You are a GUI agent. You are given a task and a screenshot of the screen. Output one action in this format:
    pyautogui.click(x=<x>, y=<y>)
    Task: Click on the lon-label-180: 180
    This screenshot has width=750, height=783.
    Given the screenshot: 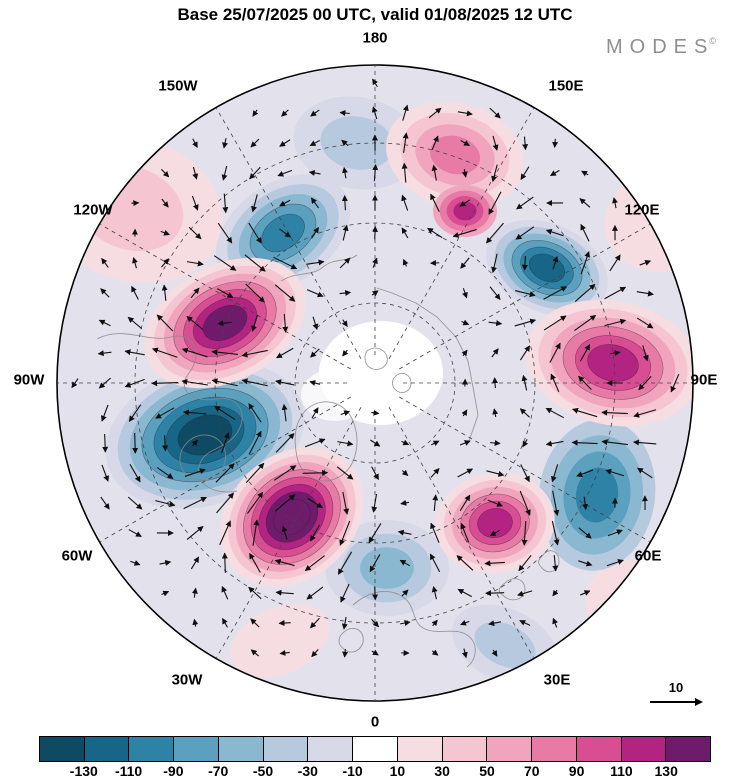 What is the action you would take?
    pyautogui.click(x=375, y=38)
    